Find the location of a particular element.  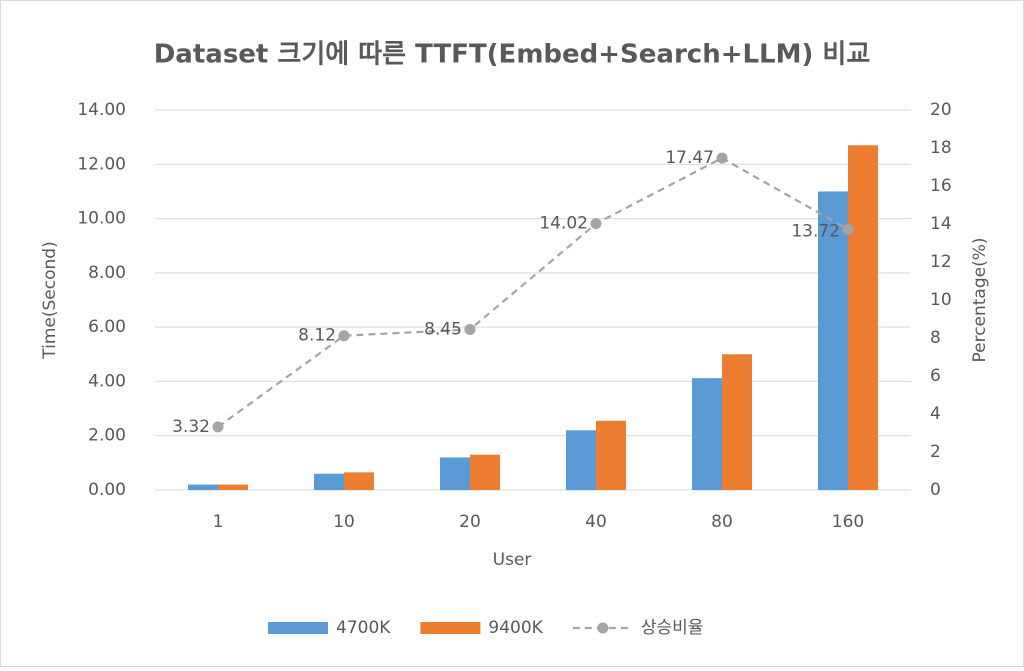

y2-tick-label: 2 is located at coordinates (935, 452).